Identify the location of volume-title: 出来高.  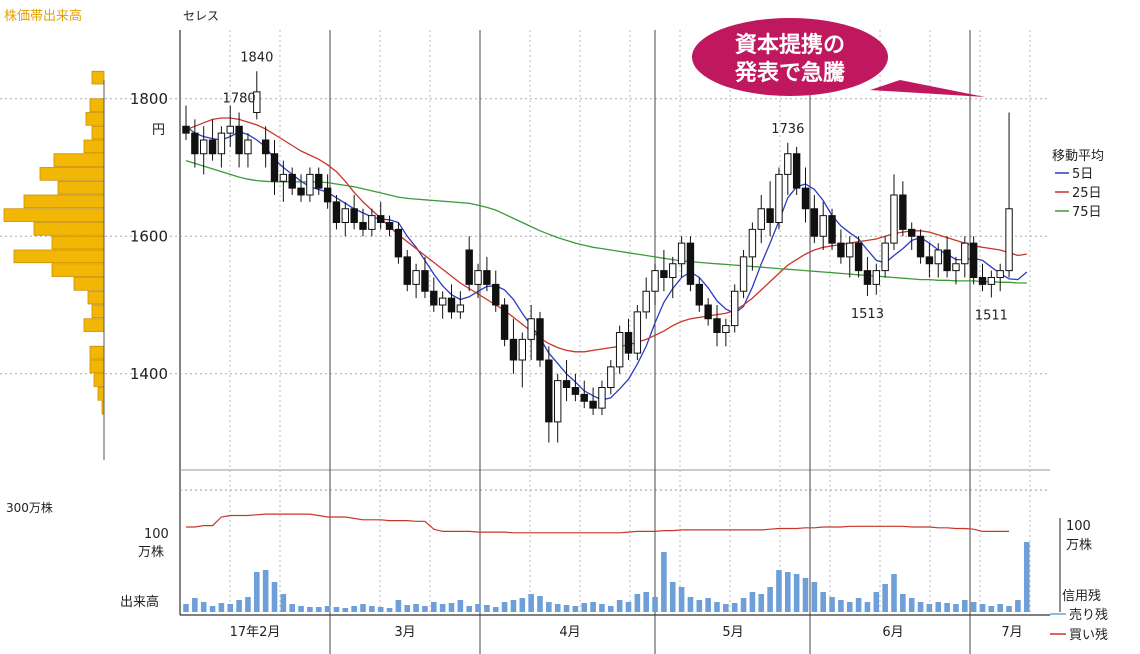
(139, 602).